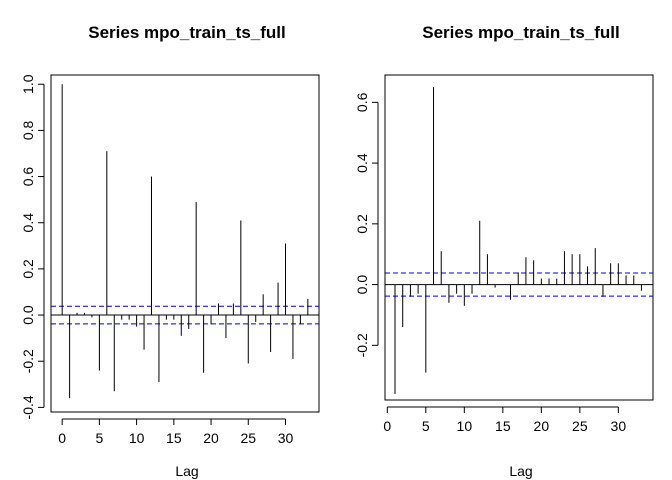 The image size is (672, 480). I want to click on y-tick-label: 0.8, so click(28, 130).